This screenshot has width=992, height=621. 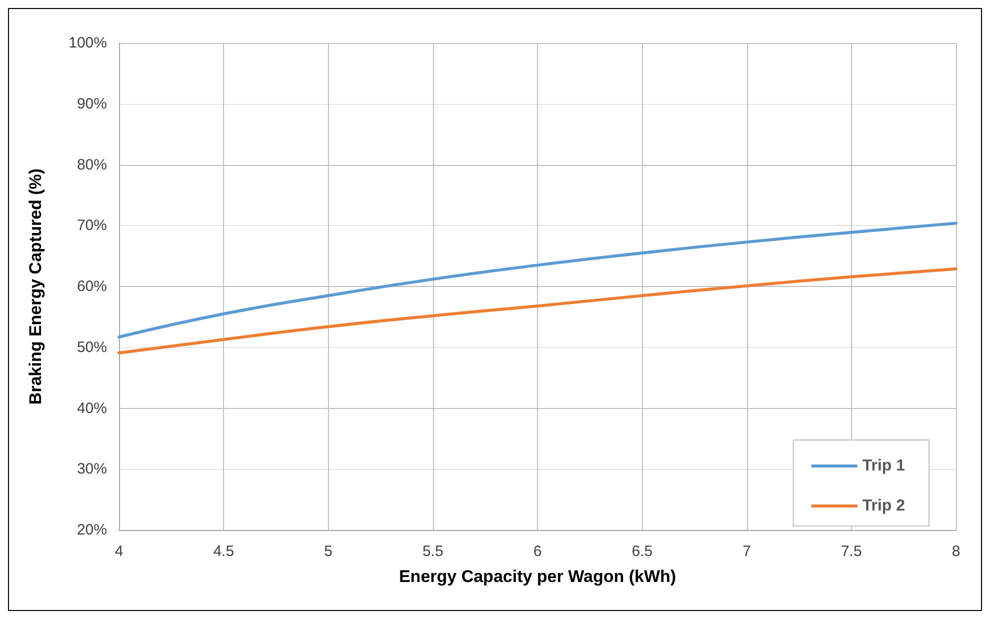 I want to click on x-tick-label: 4.5, so click(x=223, y=551).